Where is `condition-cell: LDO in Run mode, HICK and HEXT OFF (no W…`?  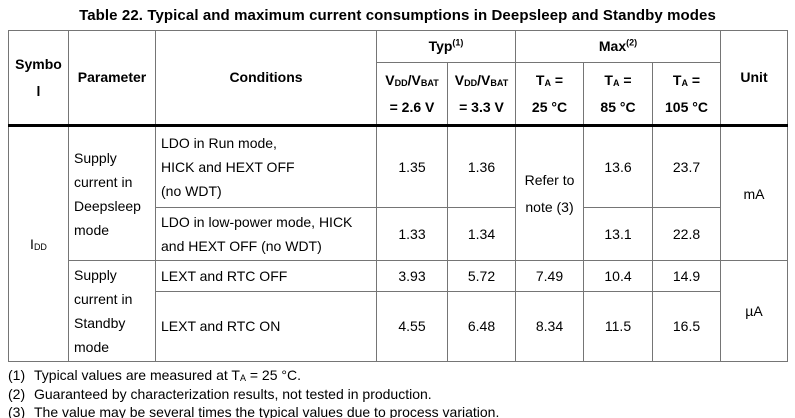
condition-cell: LDO in Run mode, HICK and HEXT OFF (no W… is located at coordinates (266, 166).